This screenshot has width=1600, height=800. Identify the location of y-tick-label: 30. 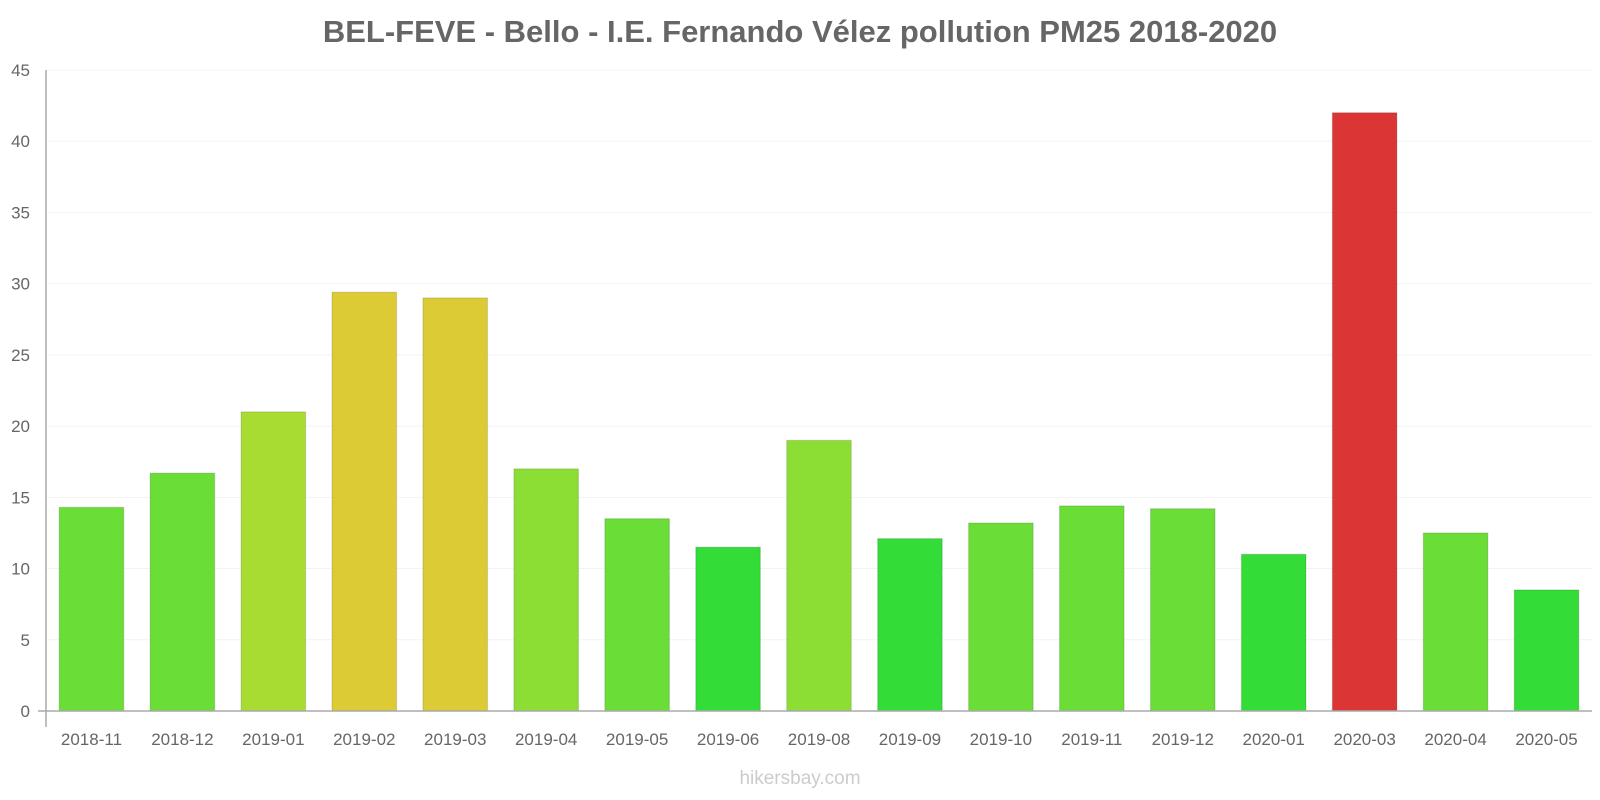
(20, 284).